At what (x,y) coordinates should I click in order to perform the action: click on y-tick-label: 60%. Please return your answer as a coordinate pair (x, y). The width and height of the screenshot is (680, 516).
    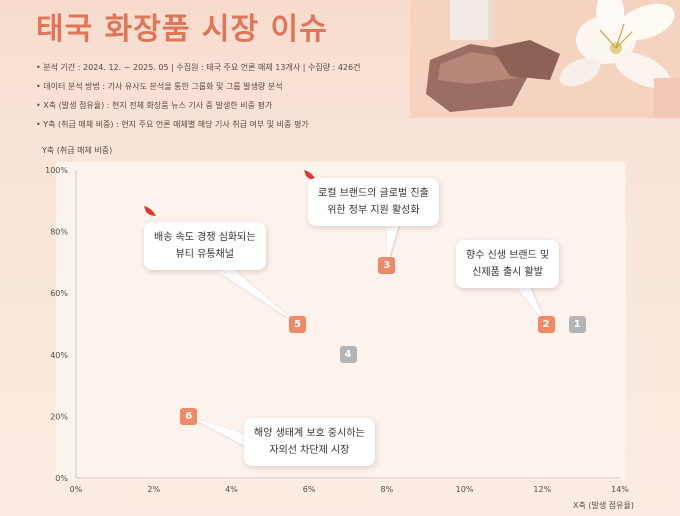
    Looking at the image, I should click on (59, 293).